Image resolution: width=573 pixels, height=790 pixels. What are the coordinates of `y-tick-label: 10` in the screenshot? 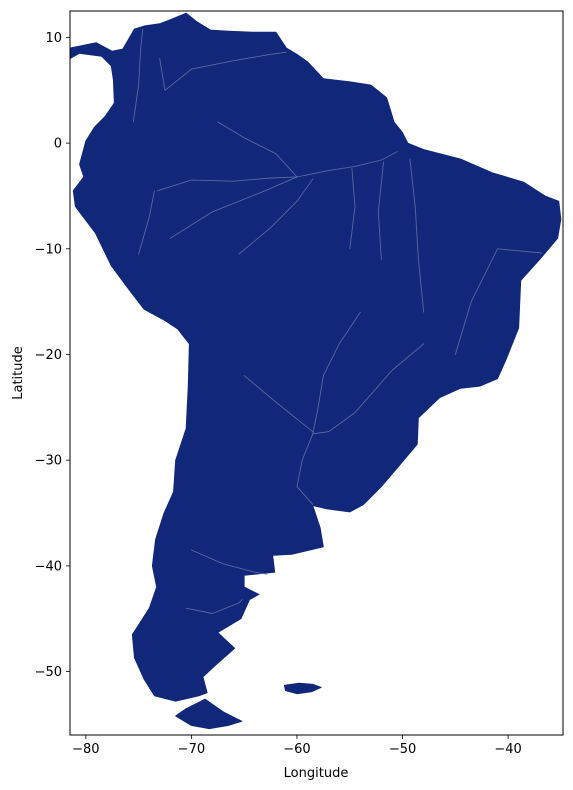 It's located at (53, 38).